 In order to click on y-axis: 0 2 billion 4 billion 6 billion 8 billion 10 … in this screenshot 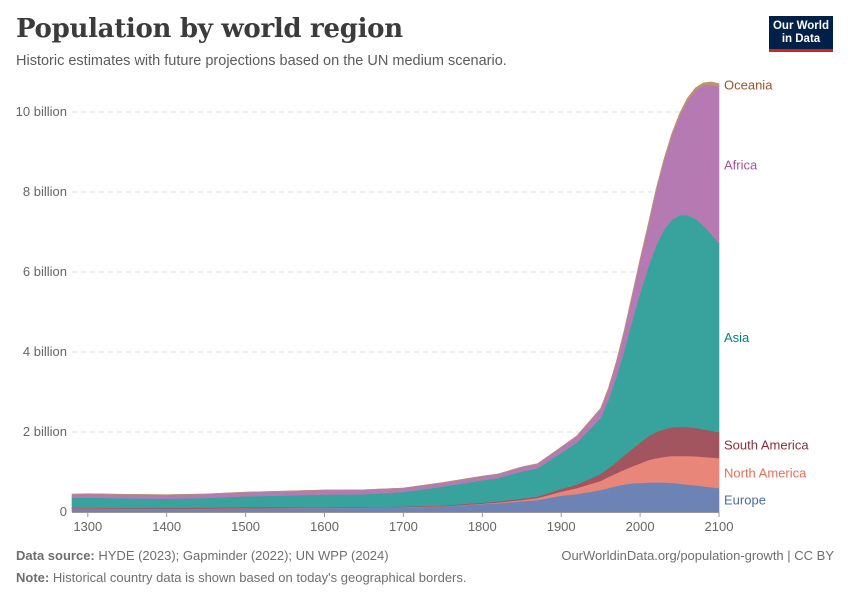, I will do `click(41, 311)`.